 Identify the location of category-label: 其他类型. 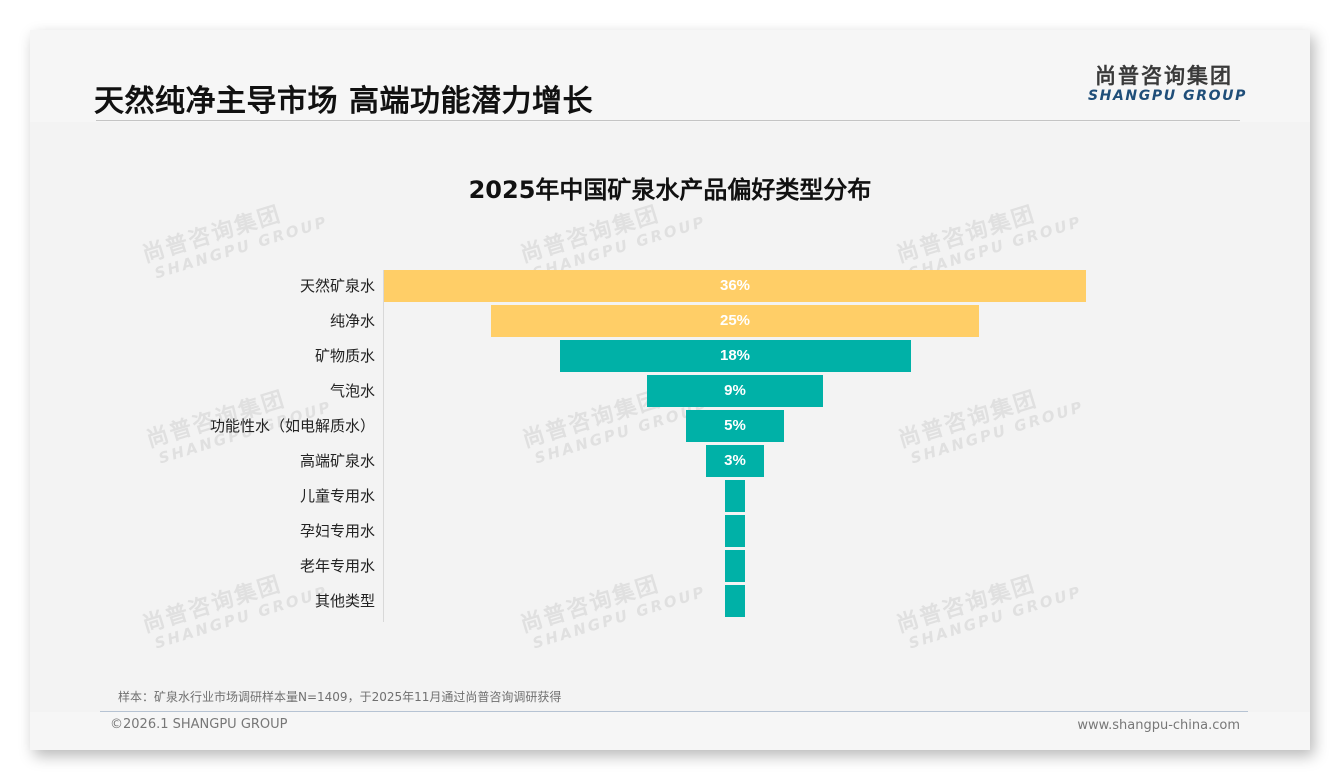
(344, 601).